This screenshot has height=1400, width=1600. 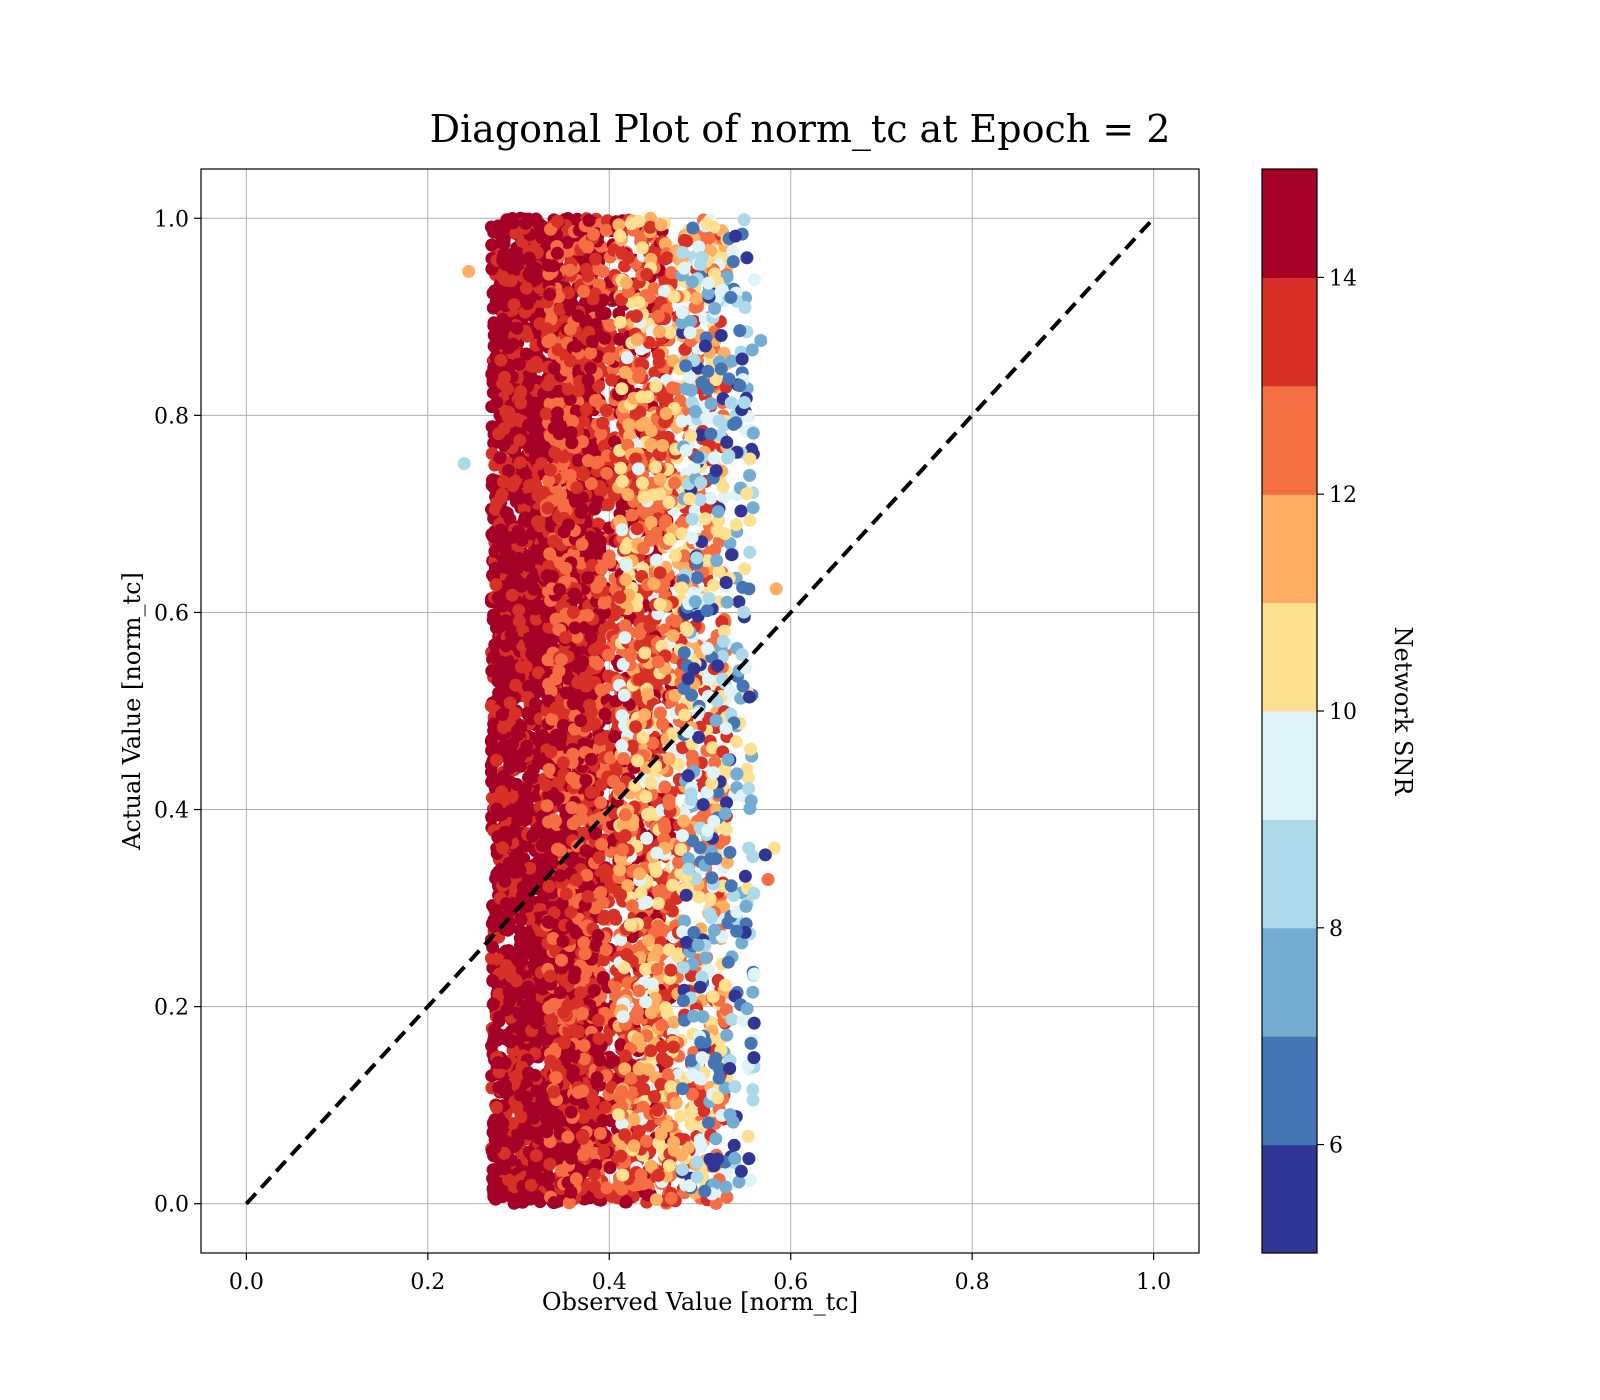 What do you see at coordinates (620, 710) in the screenshot?
I see `scatter-points` at bounding box center [620, 710].